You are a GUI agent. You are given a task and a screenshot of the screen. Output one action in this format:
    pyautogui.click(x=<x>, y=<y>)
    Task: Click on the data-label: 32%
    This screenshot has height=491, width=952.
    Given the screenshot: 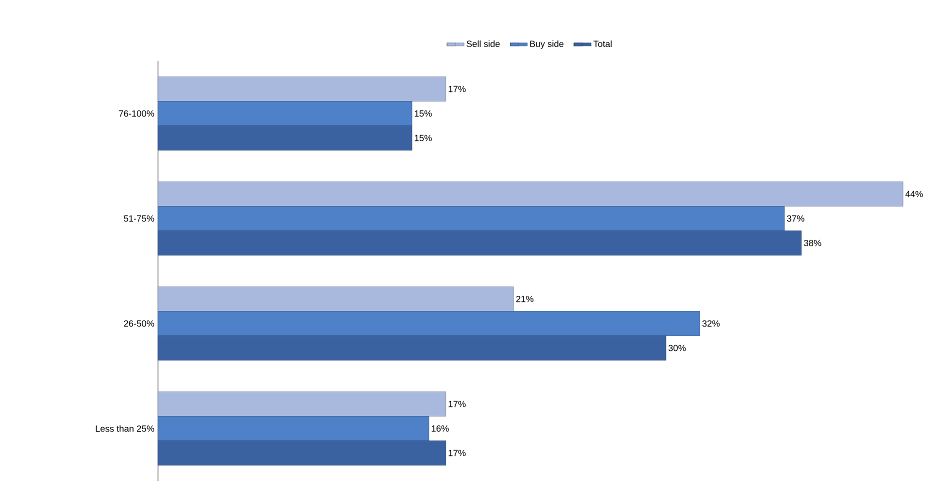 What is the action you would take?
    pyautogui.click(x=711, y=323)
    